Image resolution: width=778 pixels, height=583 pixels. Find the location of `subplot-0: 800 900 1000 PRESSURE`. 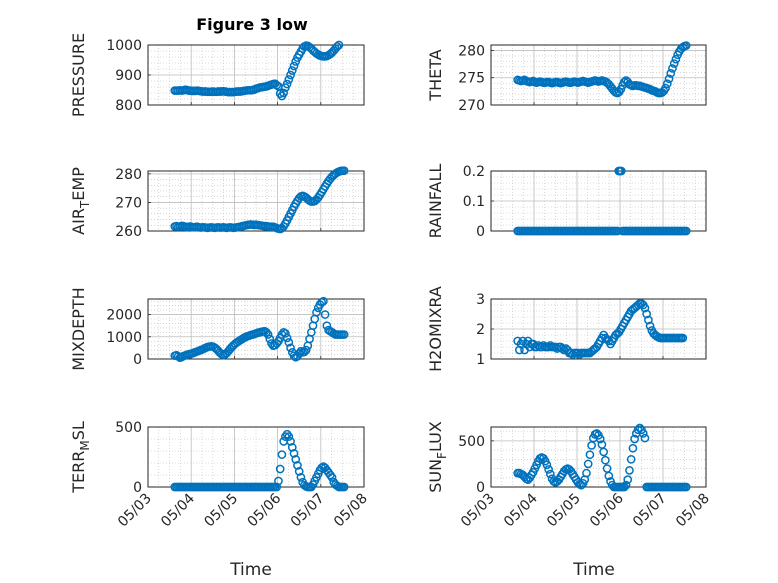

subplot-0: 800 900 1000 PRESSURE is located at coordinates (217, 75).